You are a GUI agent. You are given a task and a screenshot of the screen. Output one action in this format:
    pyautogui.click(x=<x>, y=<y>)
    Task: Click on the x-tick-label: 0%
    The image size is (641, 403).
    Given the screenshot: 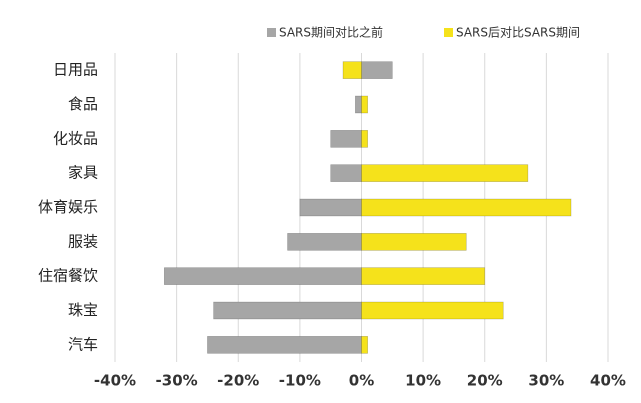 What is the action you would take?
    pyautogui.click(x=361, y=381)
    